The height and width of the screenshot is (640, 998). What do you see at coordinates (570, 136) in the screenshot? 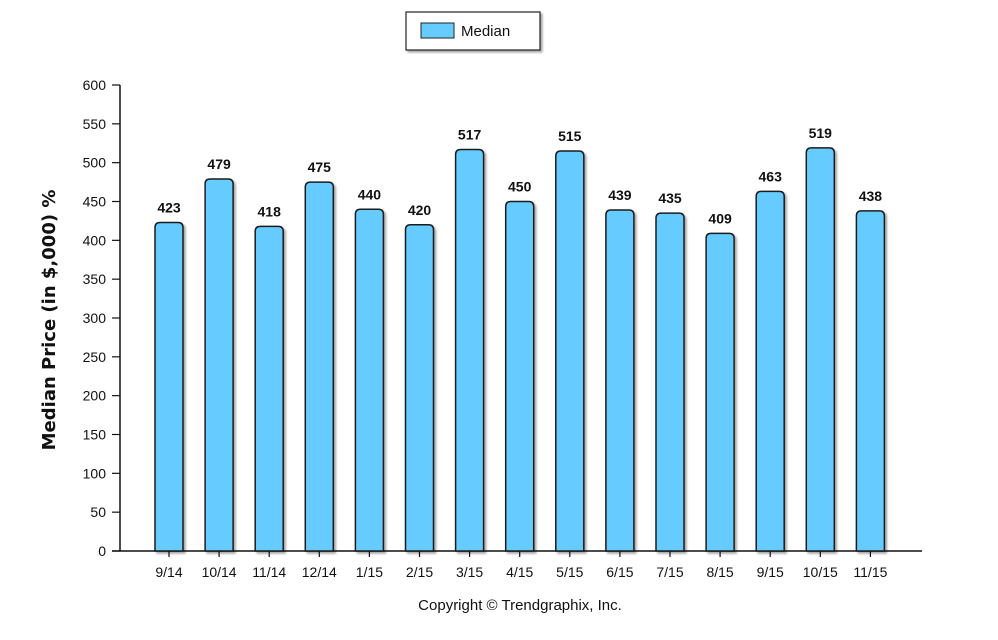
I see `data-label: 515` at bounding box center [570, 136].